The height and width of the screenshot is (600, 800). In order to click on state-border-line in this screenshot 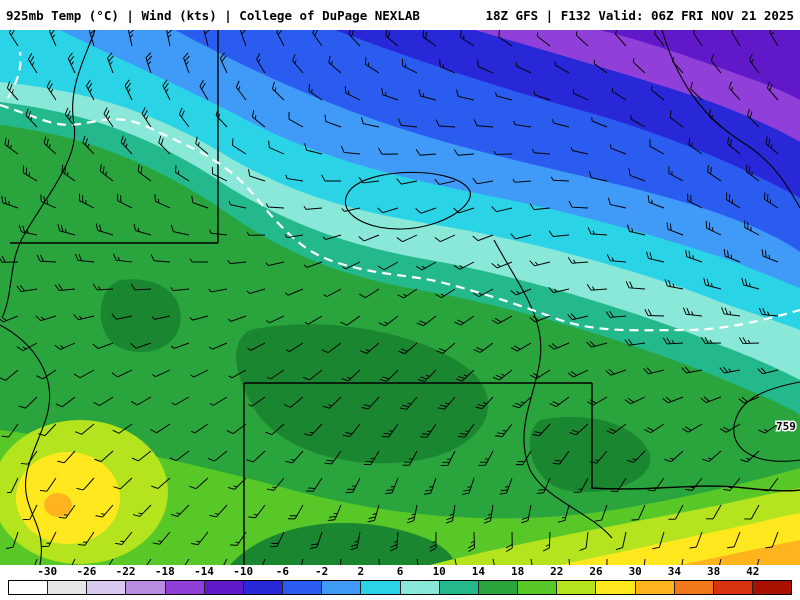, I will do `click(695, 437)`.